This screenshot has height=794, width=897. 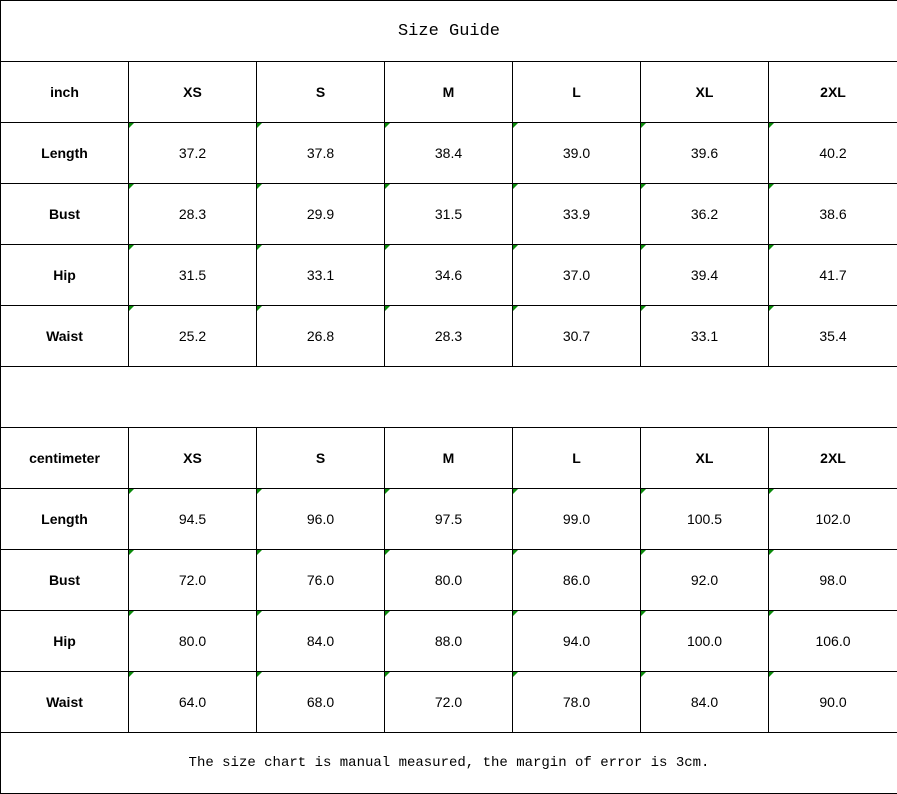 What do you see at coordinates (448, 31) in the screenshot?
I see `title-cell: Size Guide` at bounding box center [448, 31].